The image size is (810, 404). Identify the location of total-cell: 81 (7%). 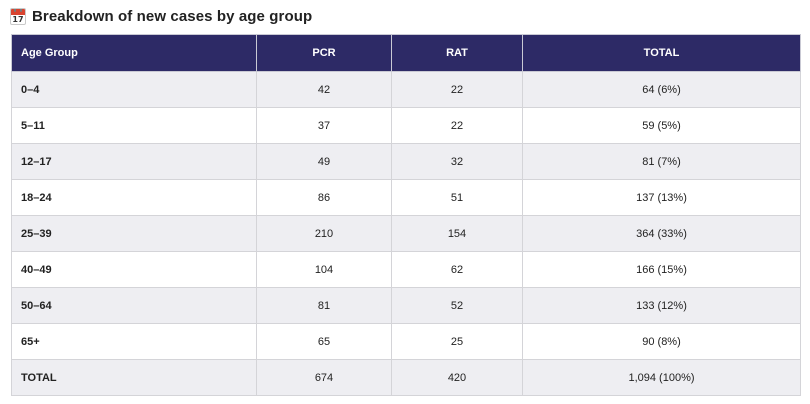
(661, 161).